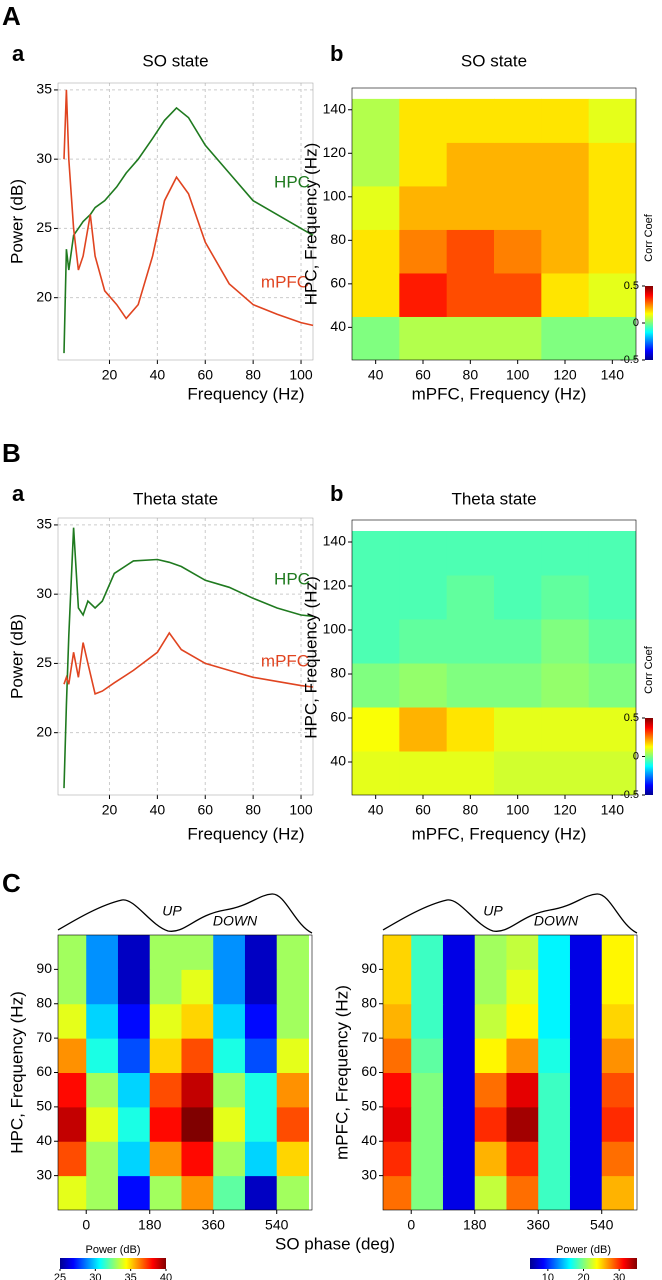 Image resolution: width=662 pixels, height=1280 pixels. What do you see at coordinates (336, 493) in the screenshot?
I see `panel-letter: b` at bounding box center [336, 493].